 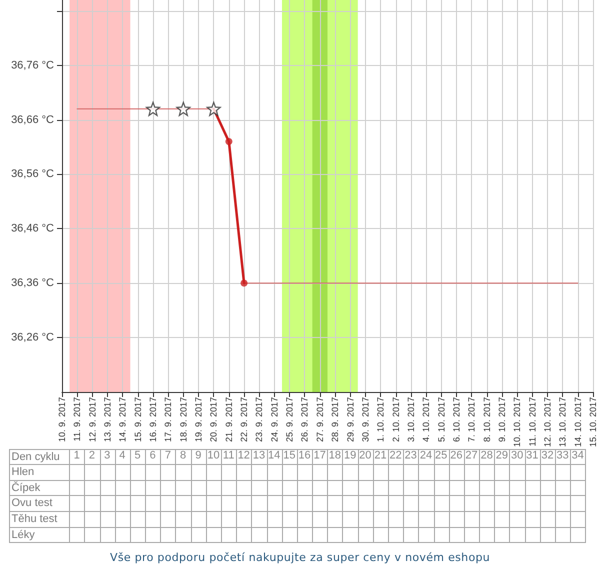 I want to click on y-tick-label: 36,46 °C, so click(x=32, y=228).